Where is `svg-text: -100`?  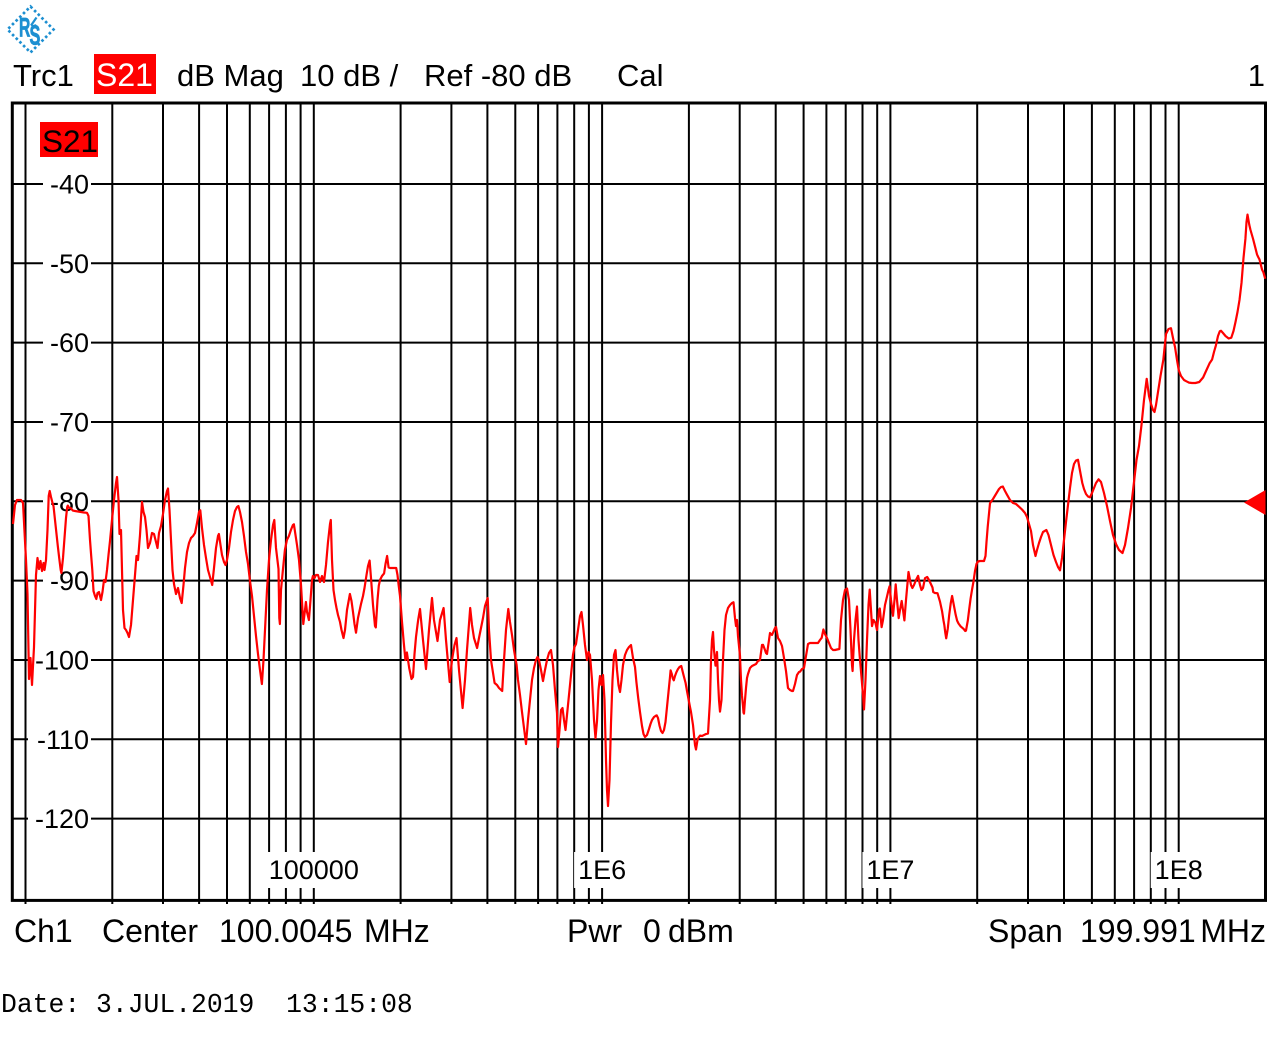 svg-text: -100 is located at coordinates (62, 661).